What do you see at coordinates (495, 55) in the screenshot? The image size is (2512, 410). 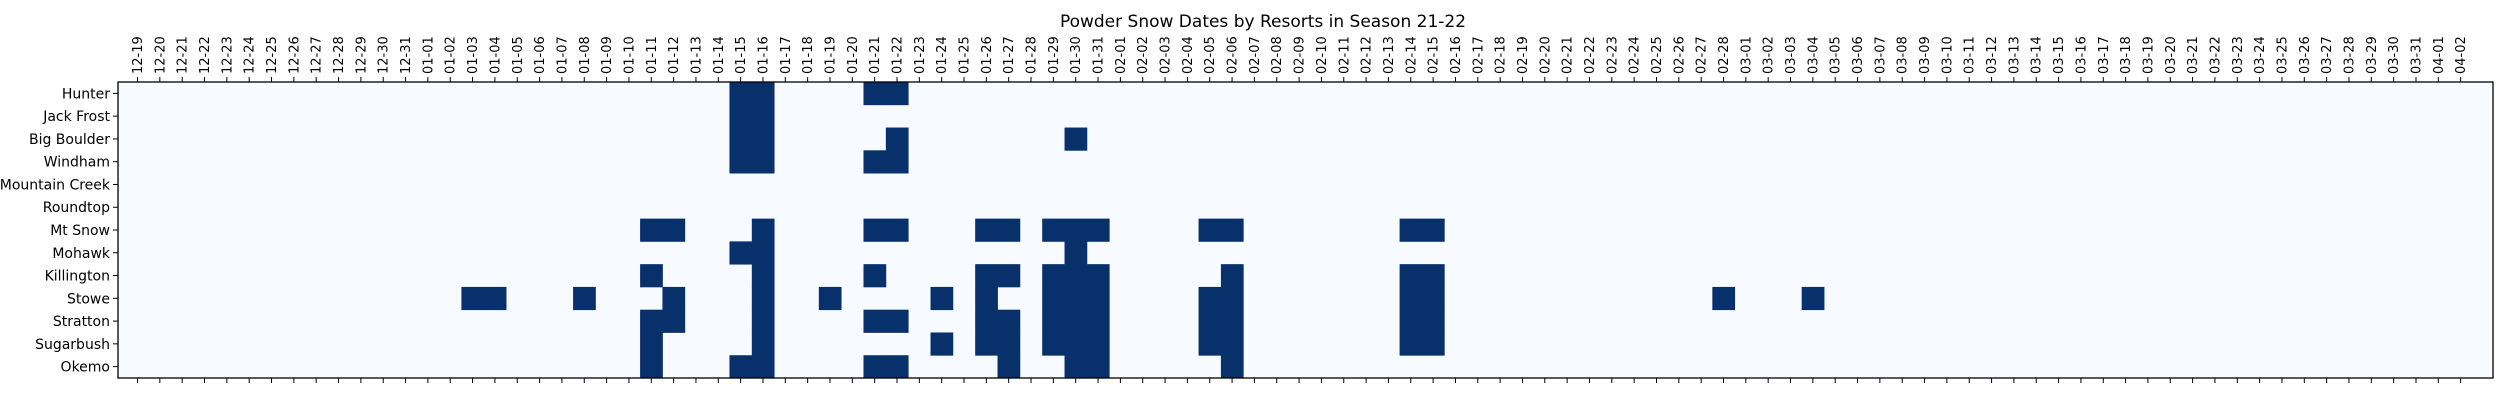 I see `x-tick-label: 01-04` at bounding box center [495, 55].